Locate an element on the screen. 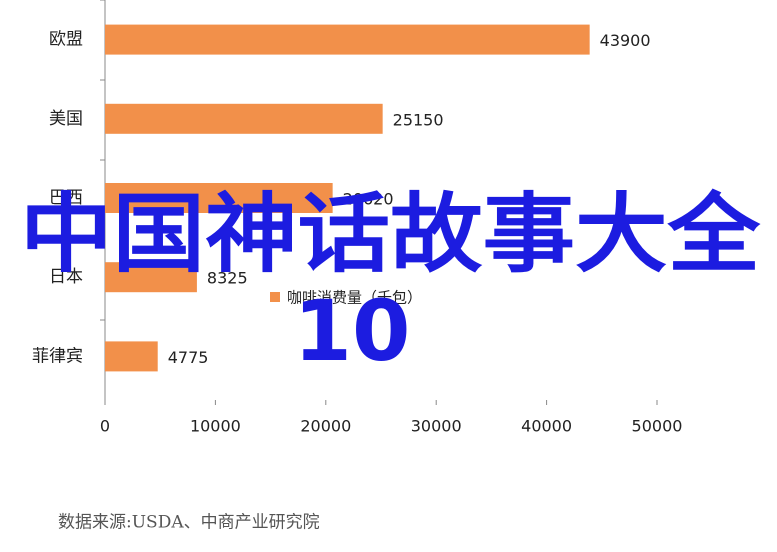 Image resolution: width=777 pixels, height=552 pixels. y-tick-label: 欧盟 is located at coordinates (66, 40).